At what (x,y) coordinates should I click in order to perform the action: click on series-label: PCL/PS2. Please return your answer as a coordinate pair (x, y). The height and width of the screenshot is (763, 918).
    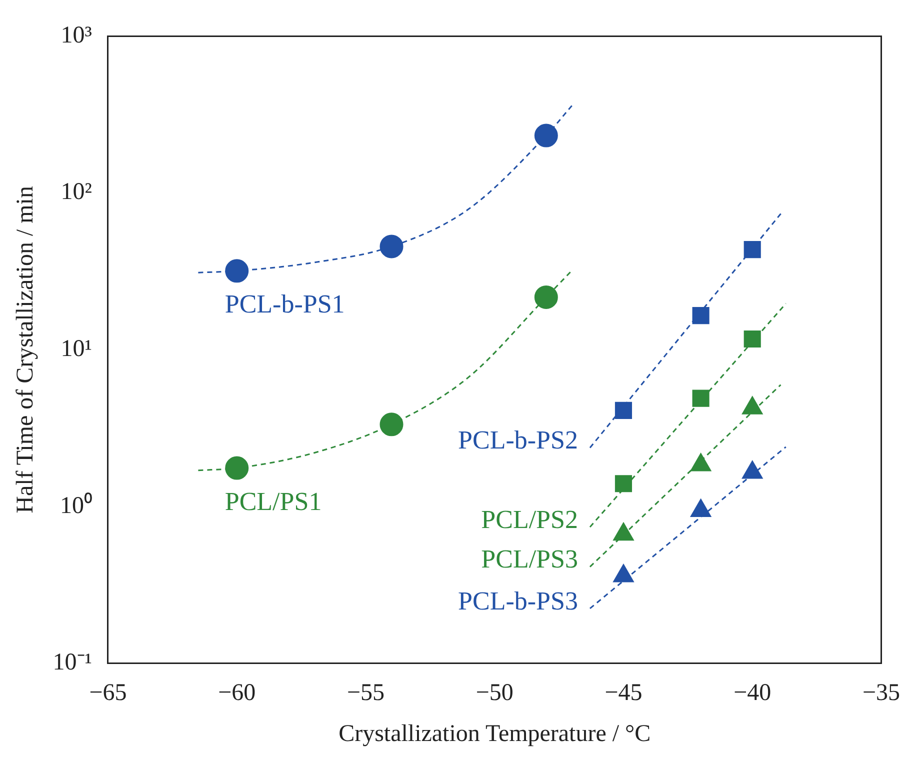
    Looking at the image, I should click on (529, 519).